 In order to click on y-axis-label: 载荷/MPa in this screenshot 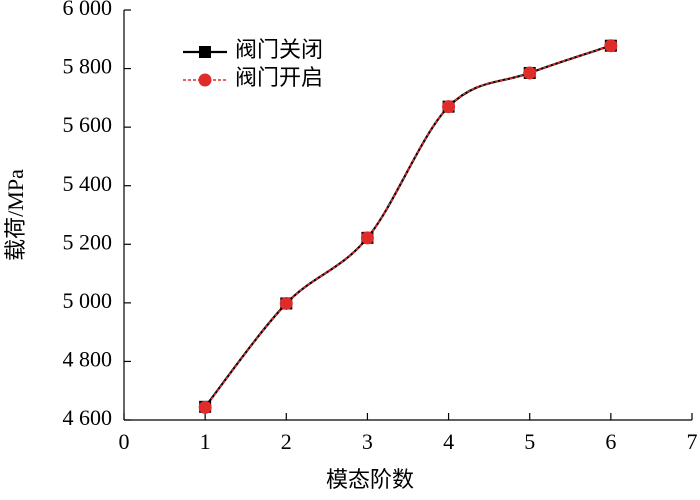, I will do `click(15, 215)`.